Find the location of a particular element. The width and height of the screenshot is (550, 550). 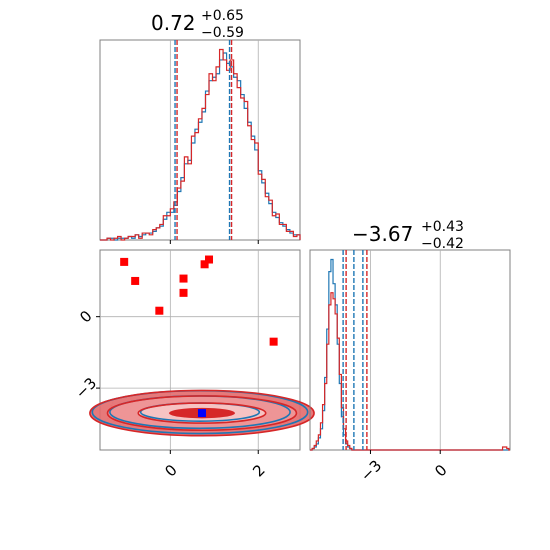

joint-x-tick-label: 0 is located at coordinates (170, 470).